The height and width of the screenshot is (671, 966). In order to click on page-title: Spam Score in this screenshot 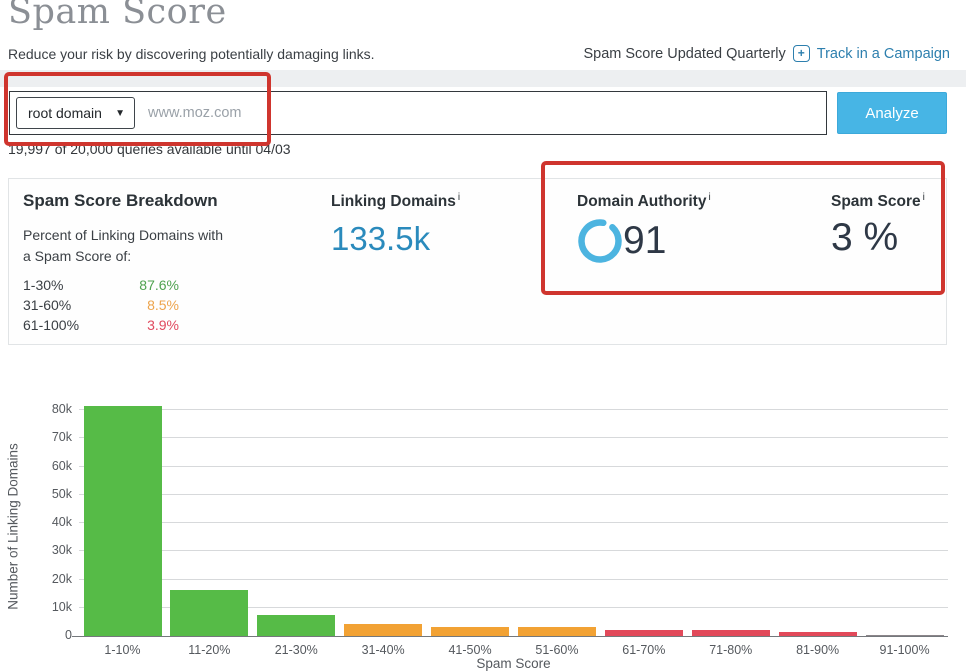, I will do `click(117, 16)`.